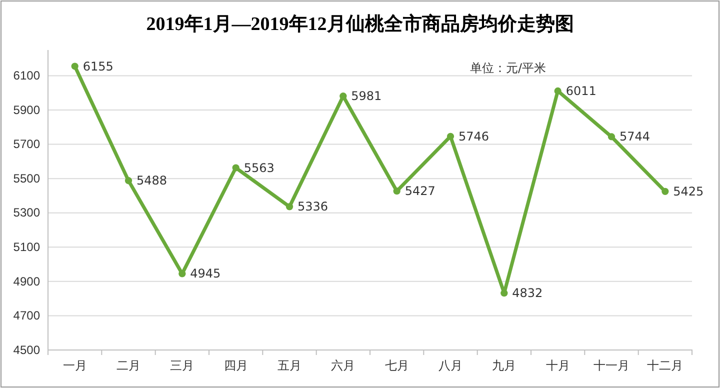  Describe the element at coordinates (26, 144) in the screenshot. I see `y-tick-label: 5700` at that location.